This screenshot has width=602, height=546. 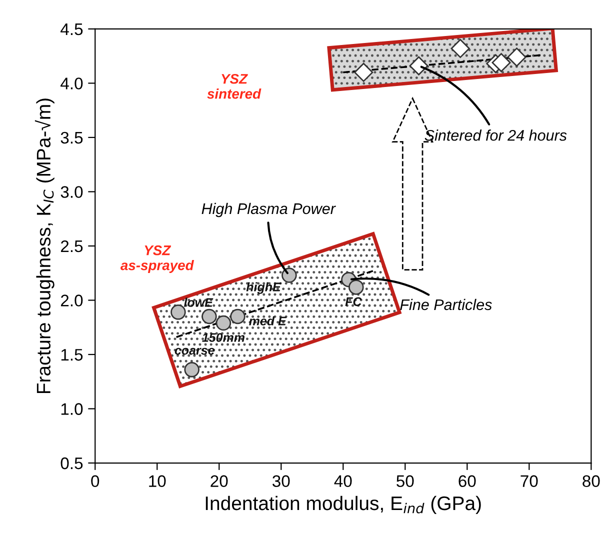 I want to click on annotation: YSZ sintered, so click(x=234, y=86).